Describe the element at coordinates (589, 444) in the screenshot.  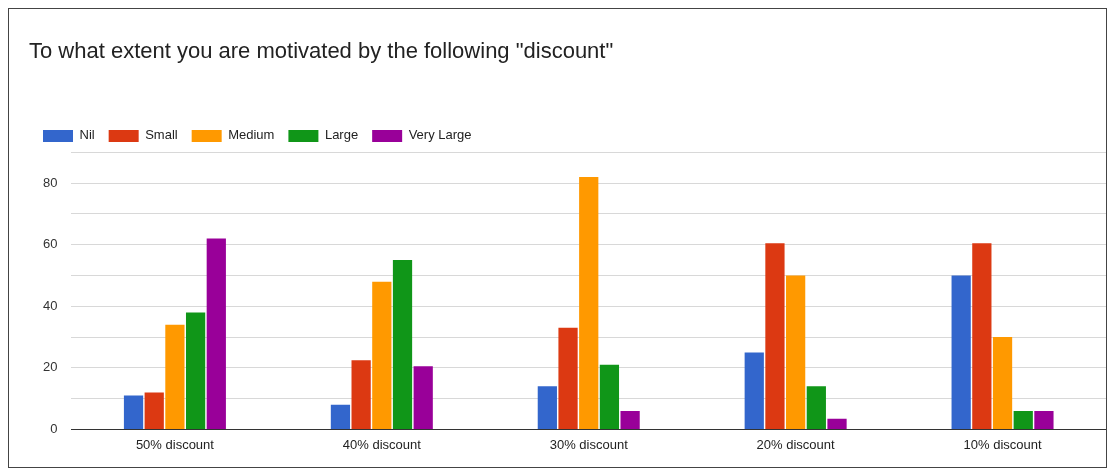
I see `x-tick-label: 30% discount` at that location.